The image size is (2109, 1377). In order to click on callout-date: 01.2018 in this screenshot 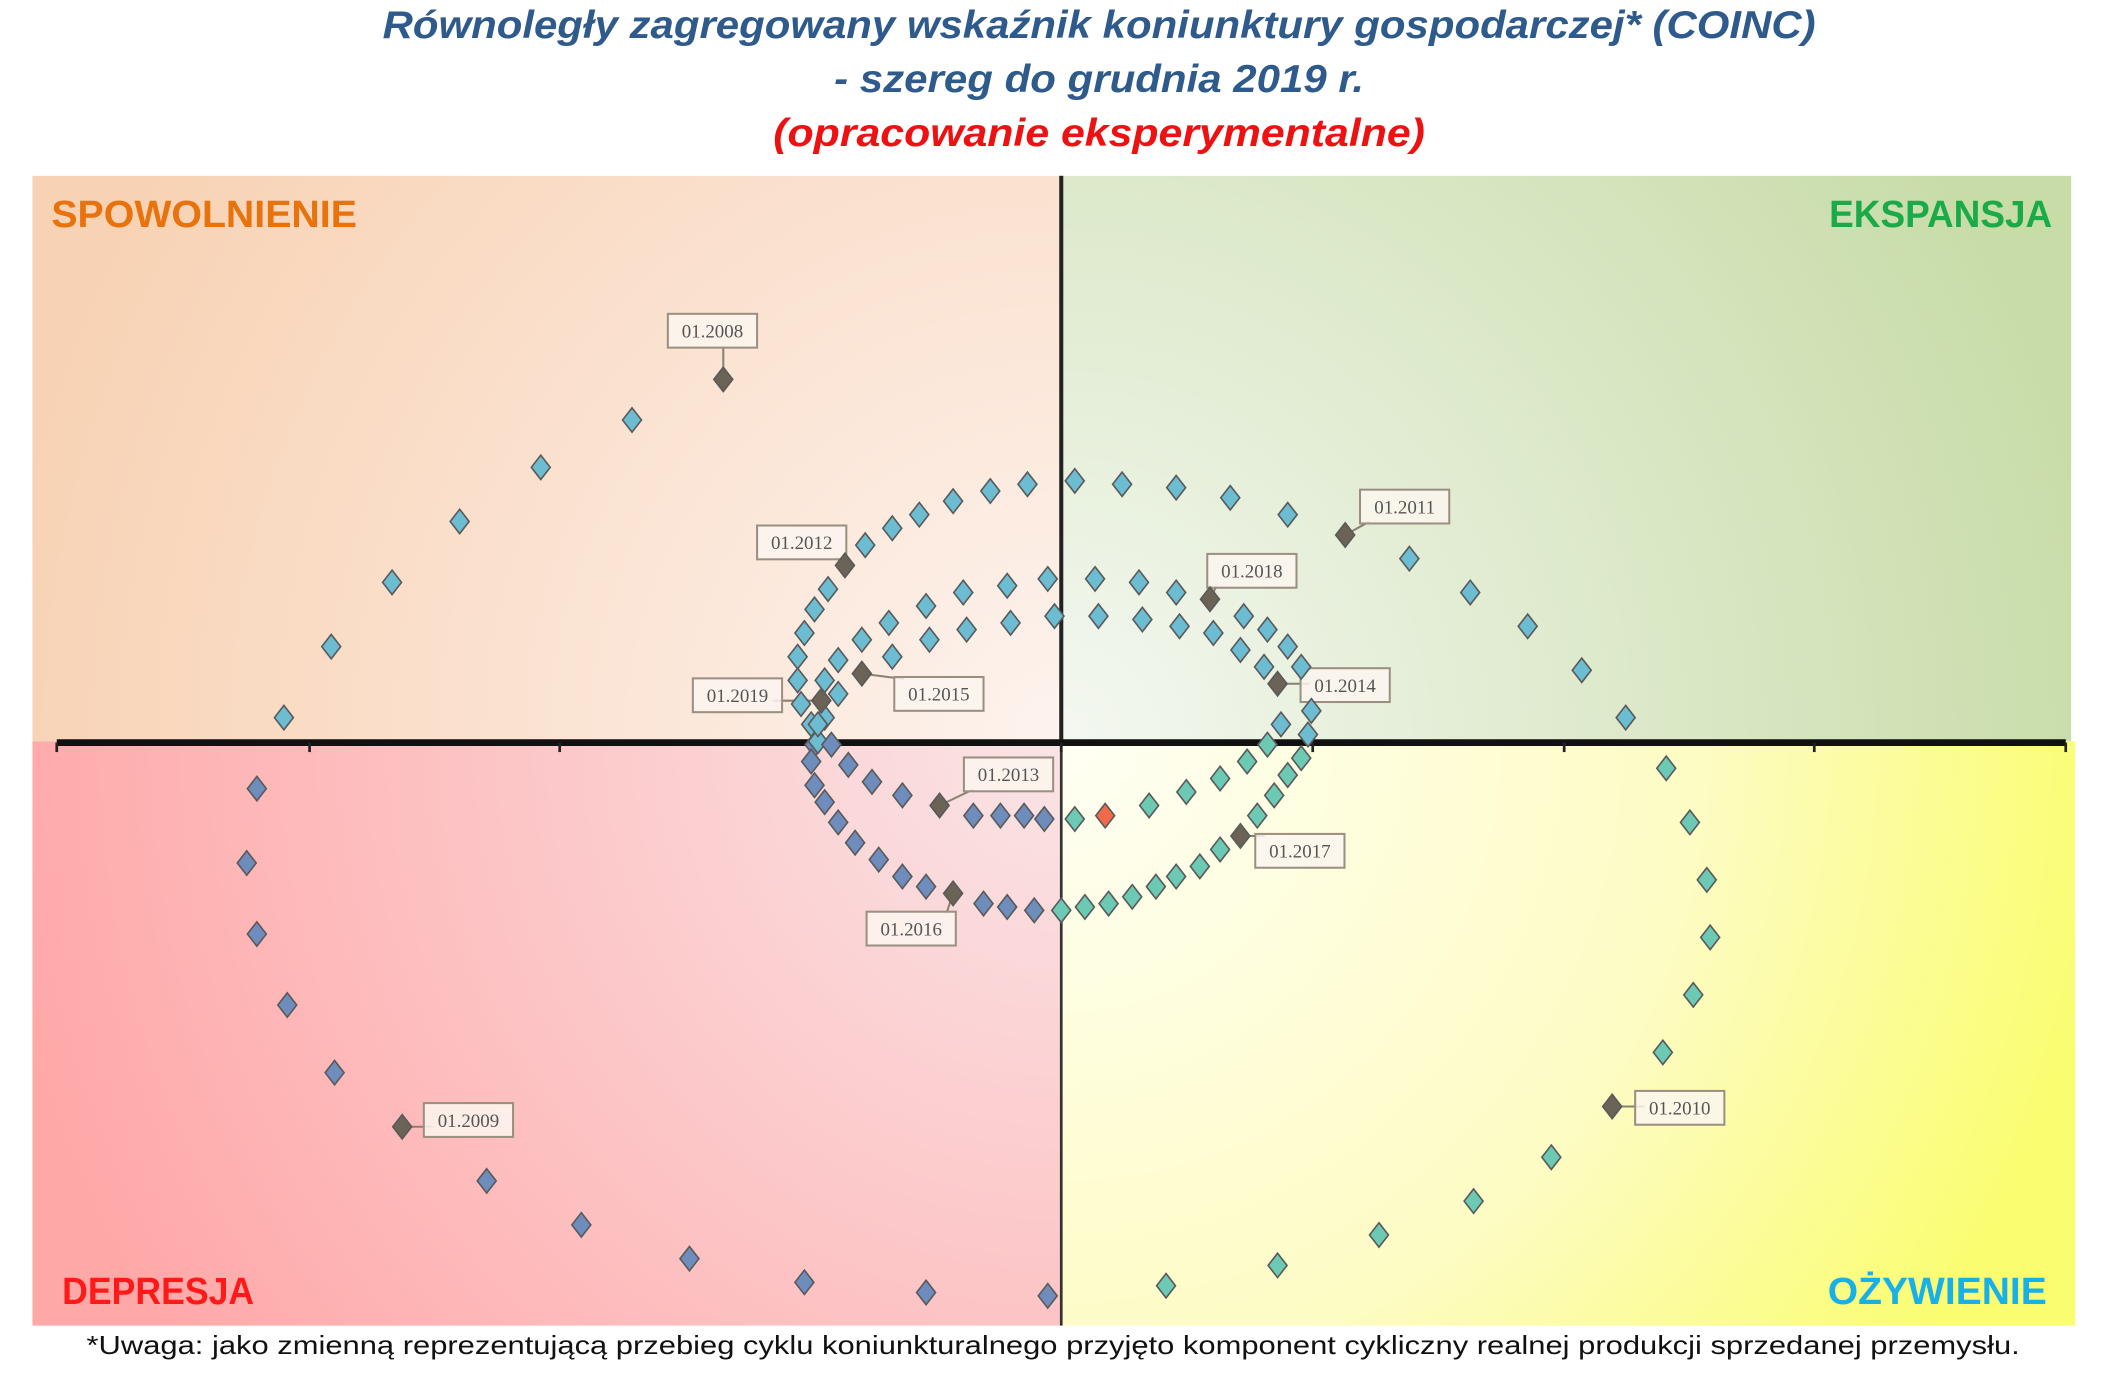, I will do `click(1251, 572)`.